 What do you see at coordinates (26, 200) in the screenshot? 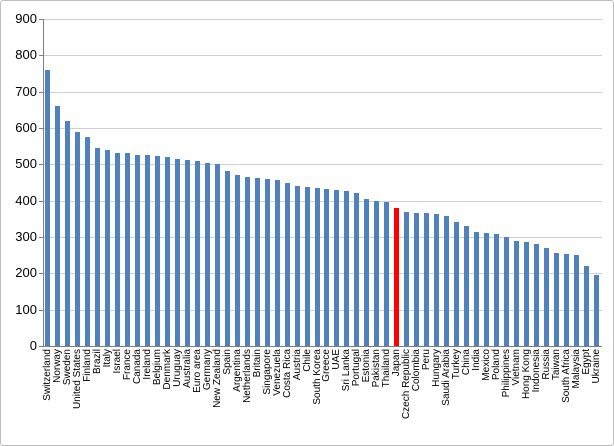
I see `y-axis-label: 400` at bounding box center [26, 200].